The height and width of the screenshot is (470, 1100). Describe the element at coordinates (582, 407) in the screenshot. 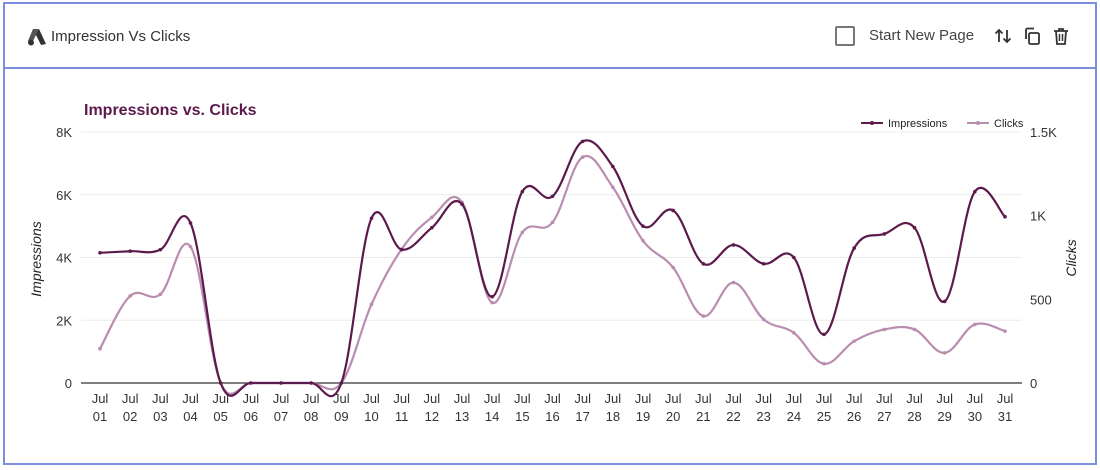

I see `x-tick-label: Jul 17` at that location.